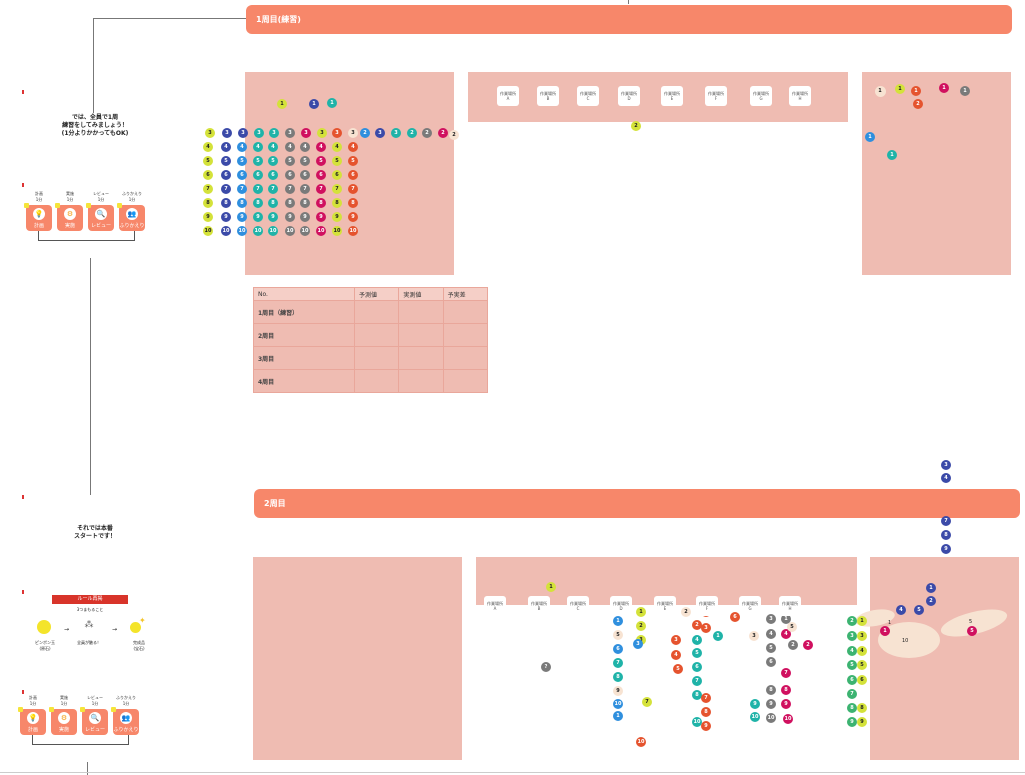 The image size is (1025, 775). What do you see at coordinates (790, 606) in the screenshot?
I see `workstation-card: 作業場所 H` at bounding box center [790, 606].